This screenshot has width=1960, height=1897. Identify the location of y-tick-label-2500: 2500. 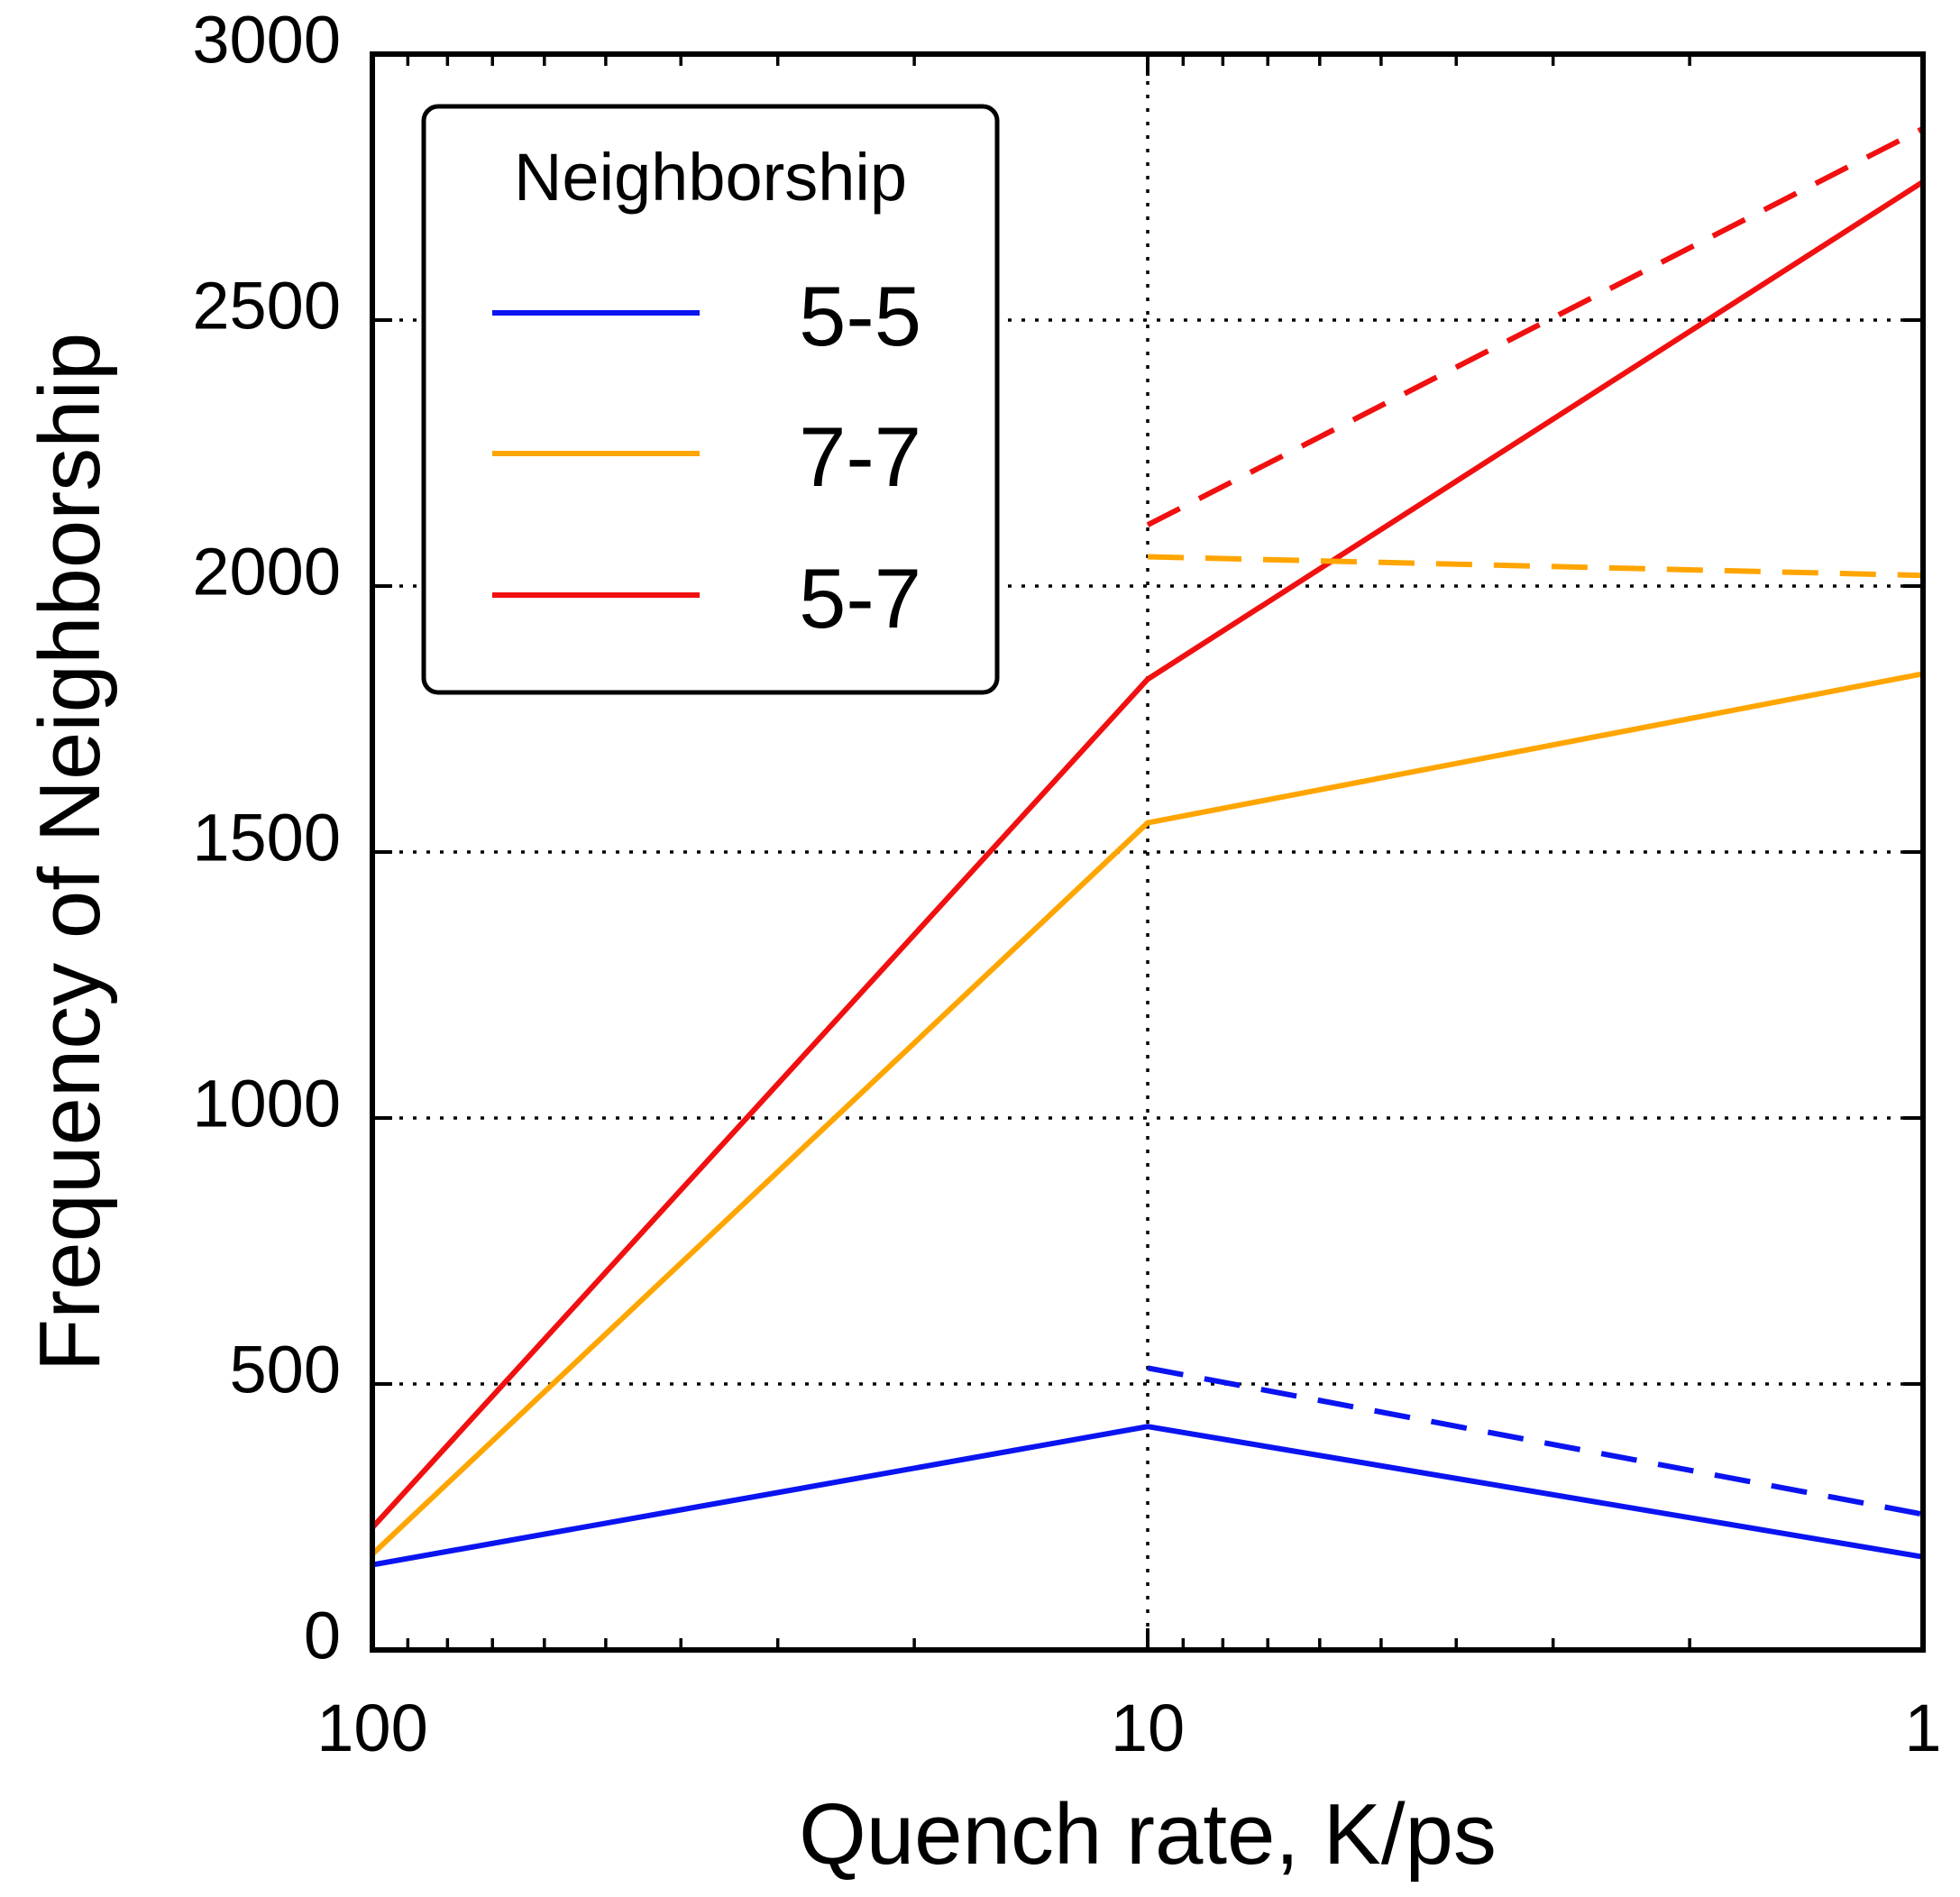
(267, 307).